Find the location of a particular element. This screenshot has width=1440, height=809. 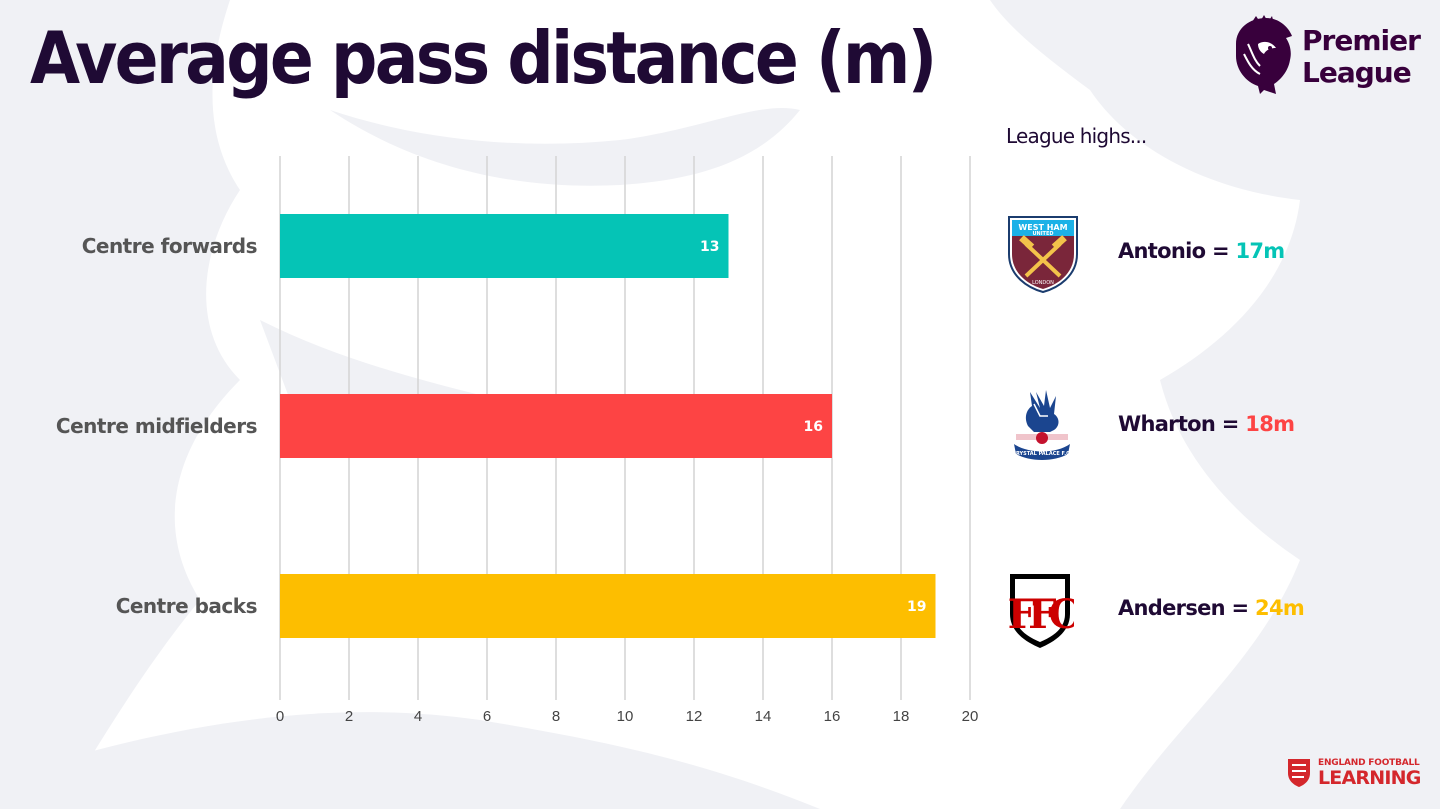

bar-value-label: 13 is located at coordinates (709, 247).